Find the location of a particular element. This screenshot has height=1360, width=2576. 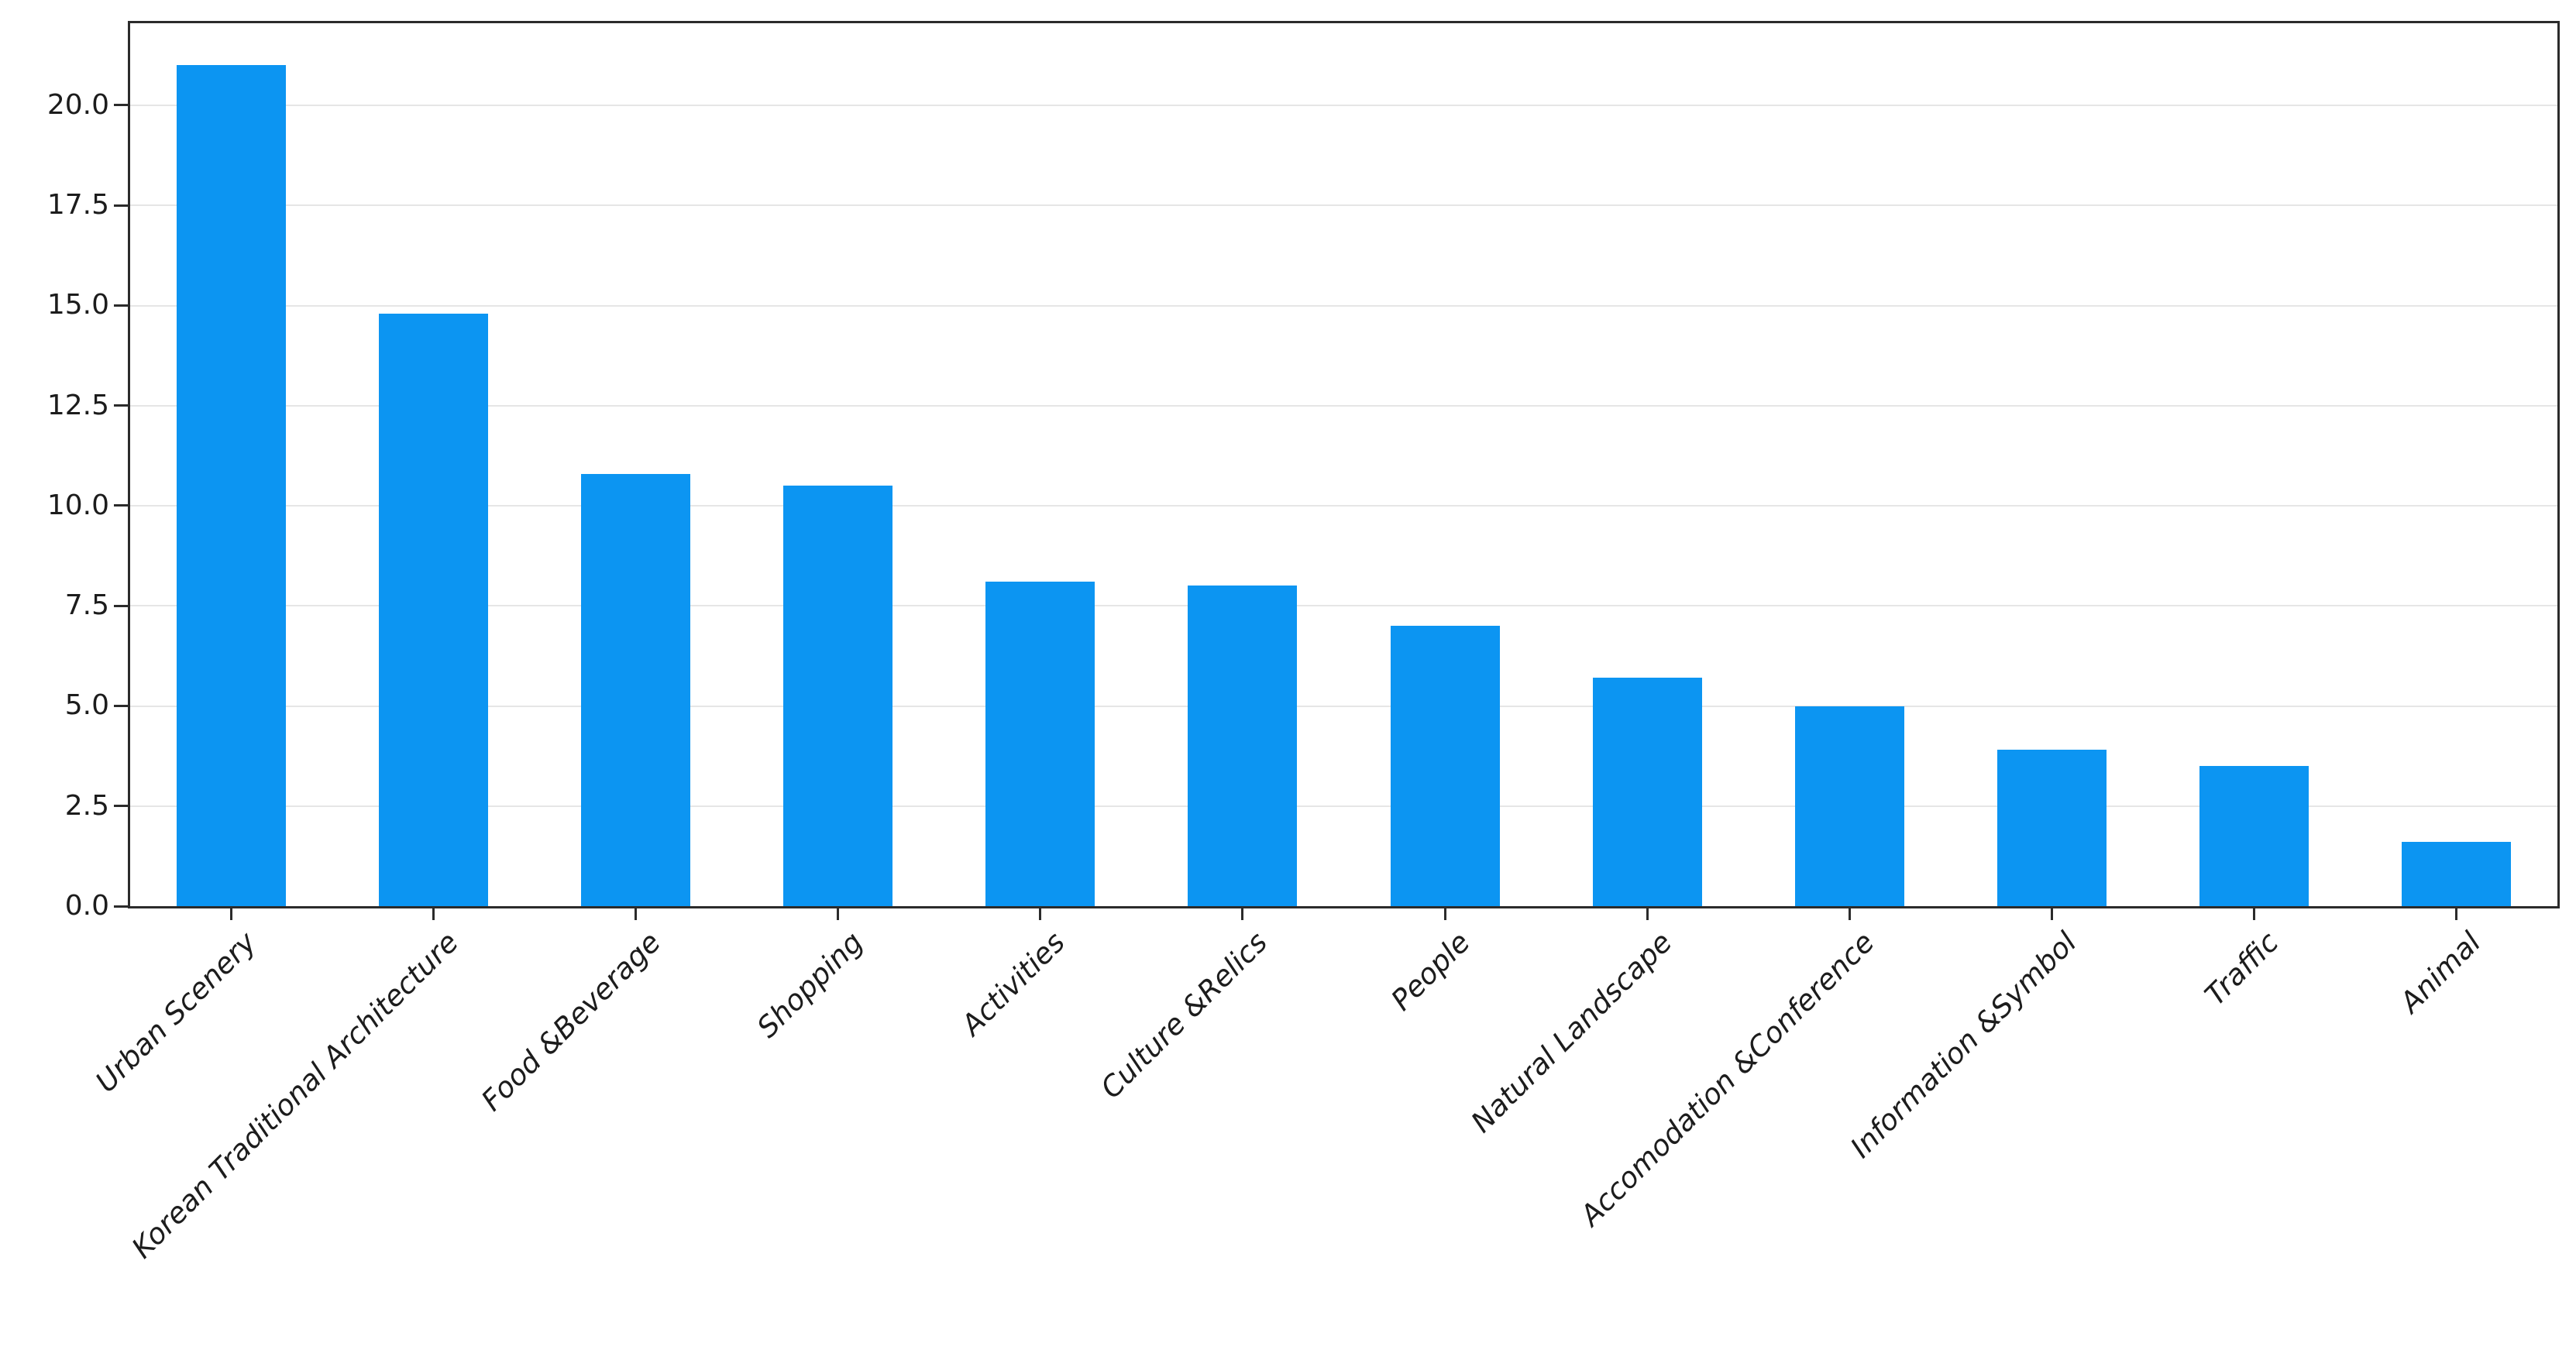

x-tick-label: Animal is located at coordinates (2440, 973).